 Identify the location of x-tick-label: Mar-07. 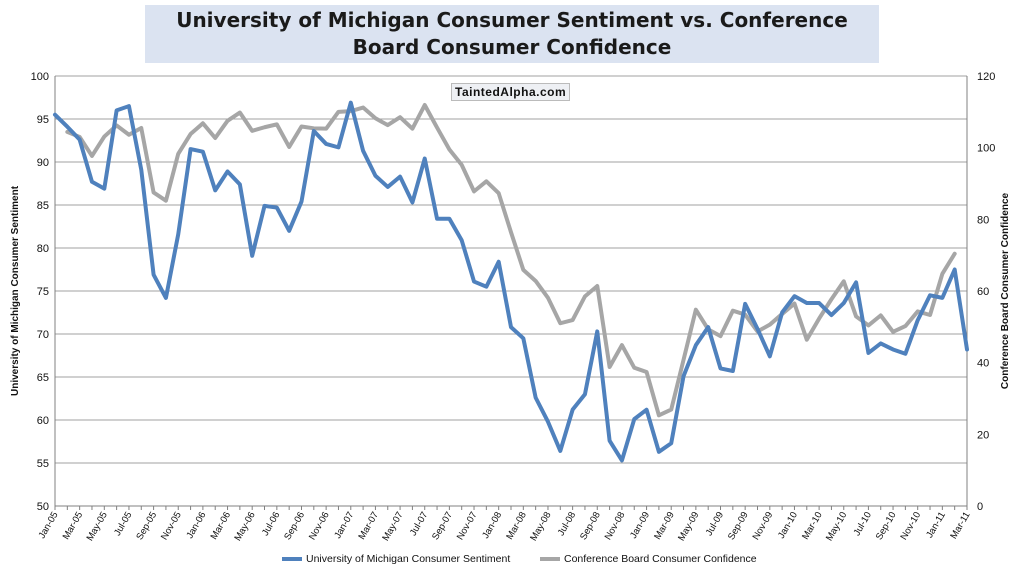
(368, 526).